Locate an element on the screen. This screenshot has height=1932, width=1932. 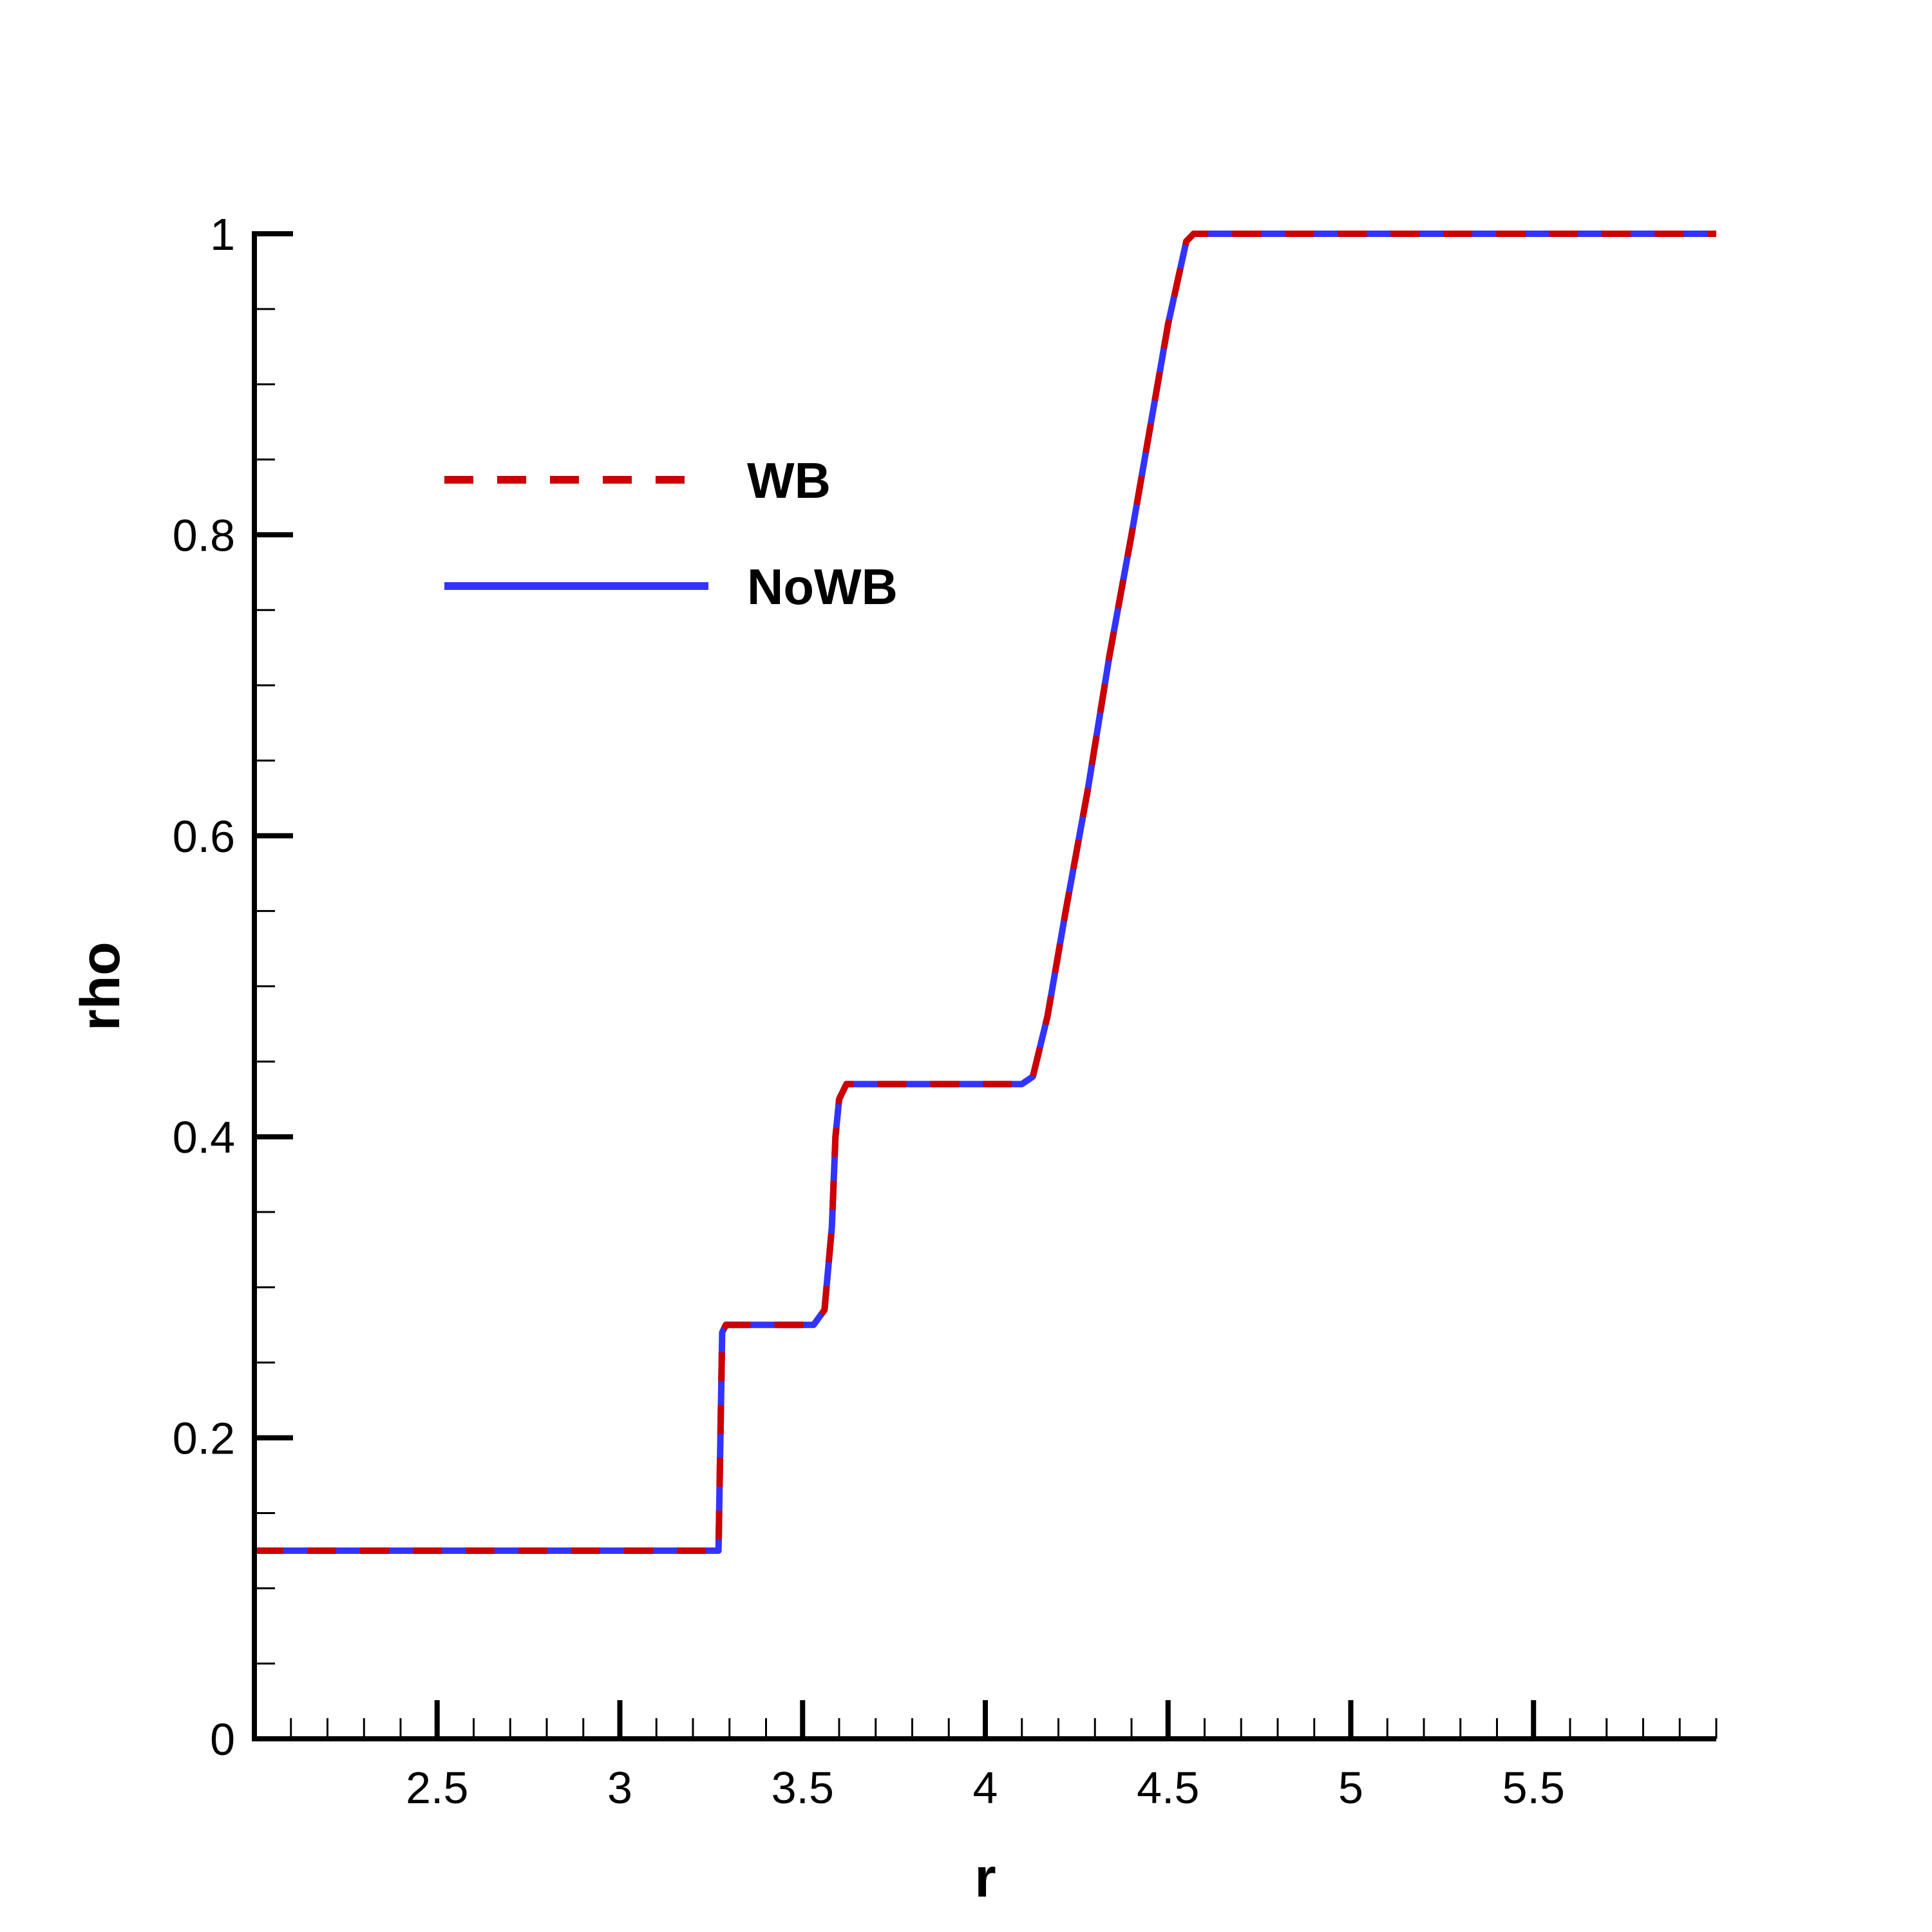
y-tick-label: 0.6 is located at coordinates (204, 837).